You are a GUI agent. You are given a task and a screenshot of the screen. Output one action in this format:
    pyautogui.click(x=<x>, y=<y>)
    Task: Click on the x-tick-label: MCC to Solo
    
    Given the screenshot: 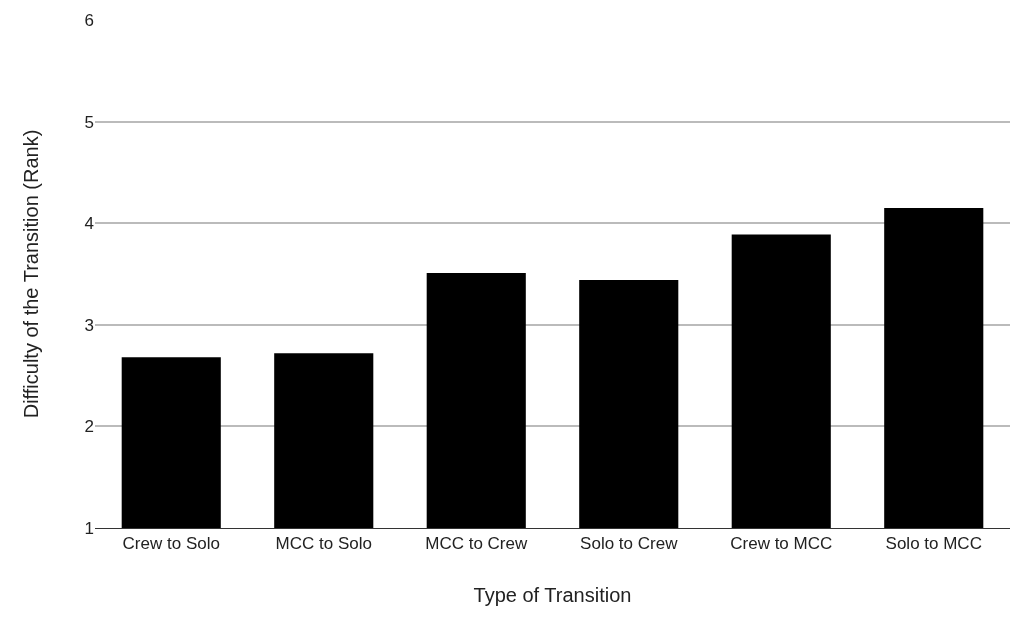 What is the action you would take?
    pyautogui.click(x=323, y=544)
    